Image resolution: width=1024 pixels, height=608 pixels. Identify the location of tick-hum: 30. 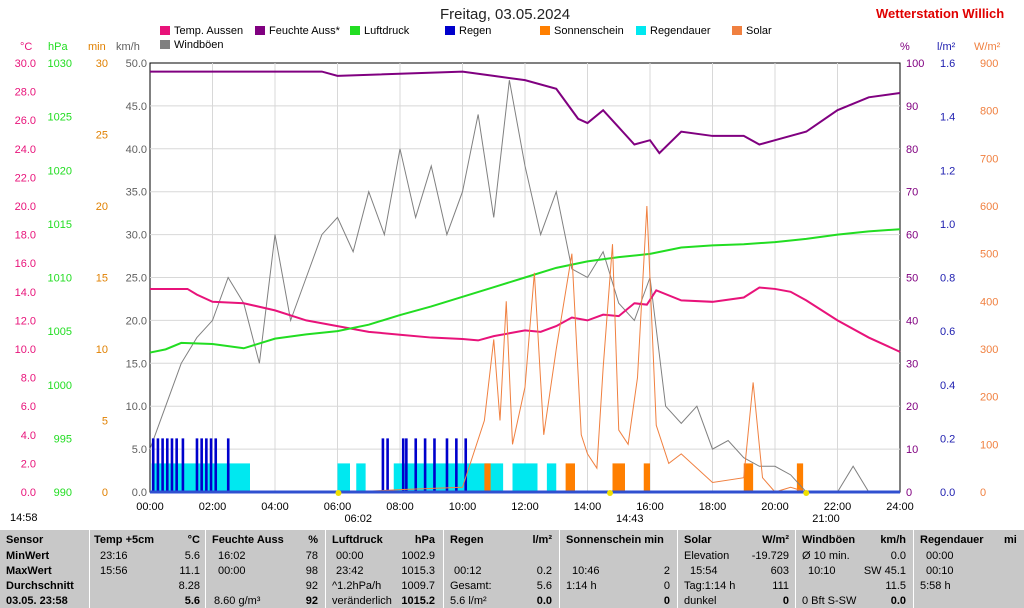
(912, 364).